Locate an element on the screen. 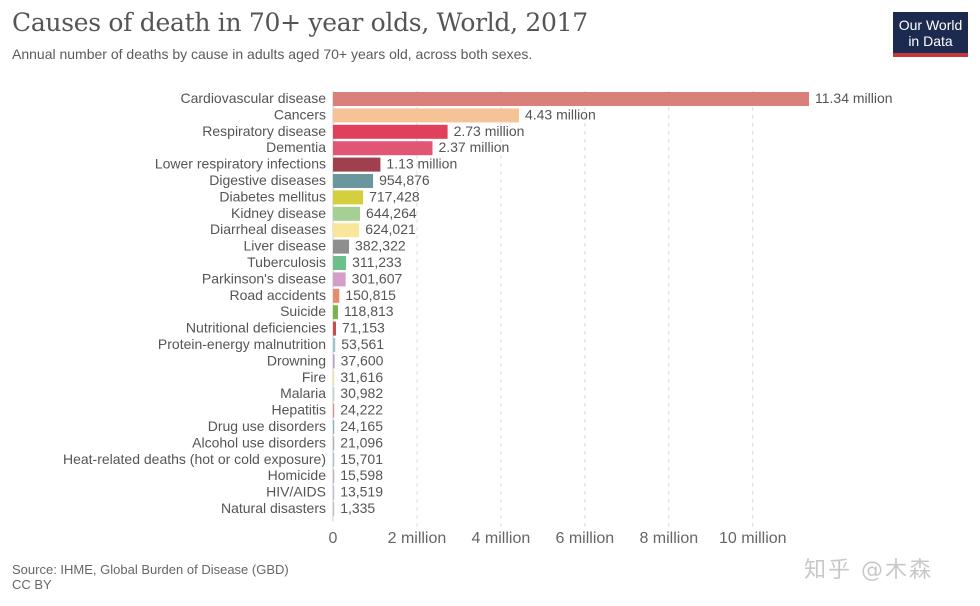 The width and height of the screenshot is (980, 606). bar-row: Natural disasters 1,335 is located at coordinates (298, 508).